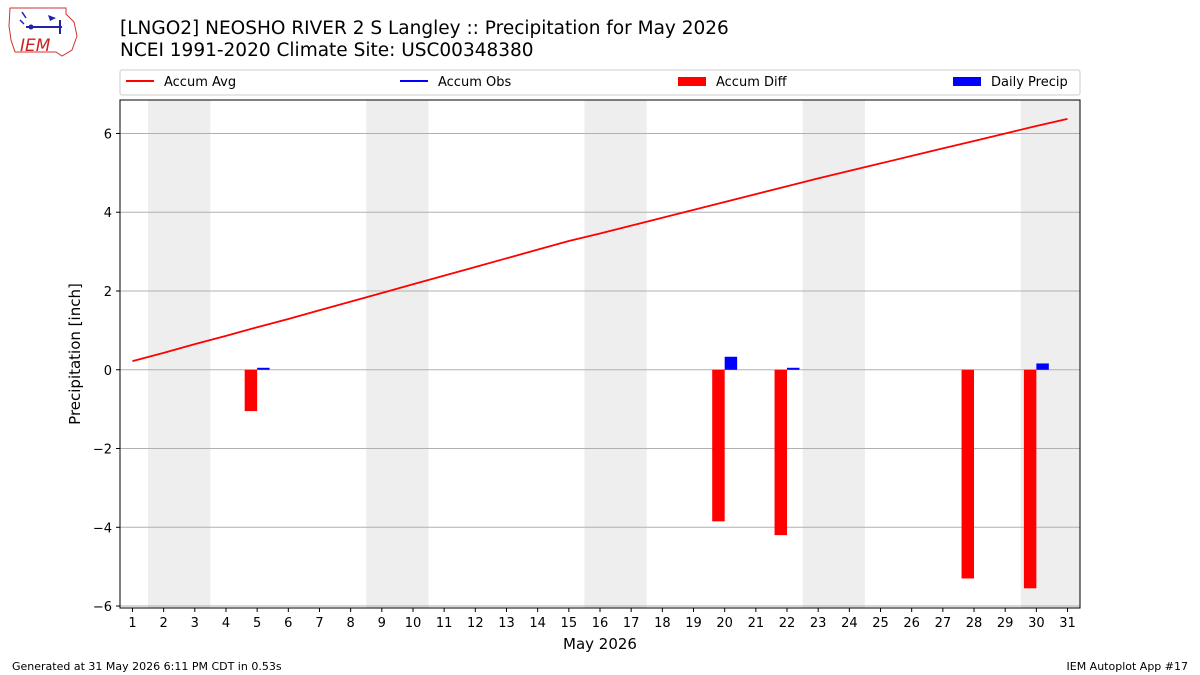  I want to click on legend-label-accum-diff: Accum Diff, so click(752, 82).